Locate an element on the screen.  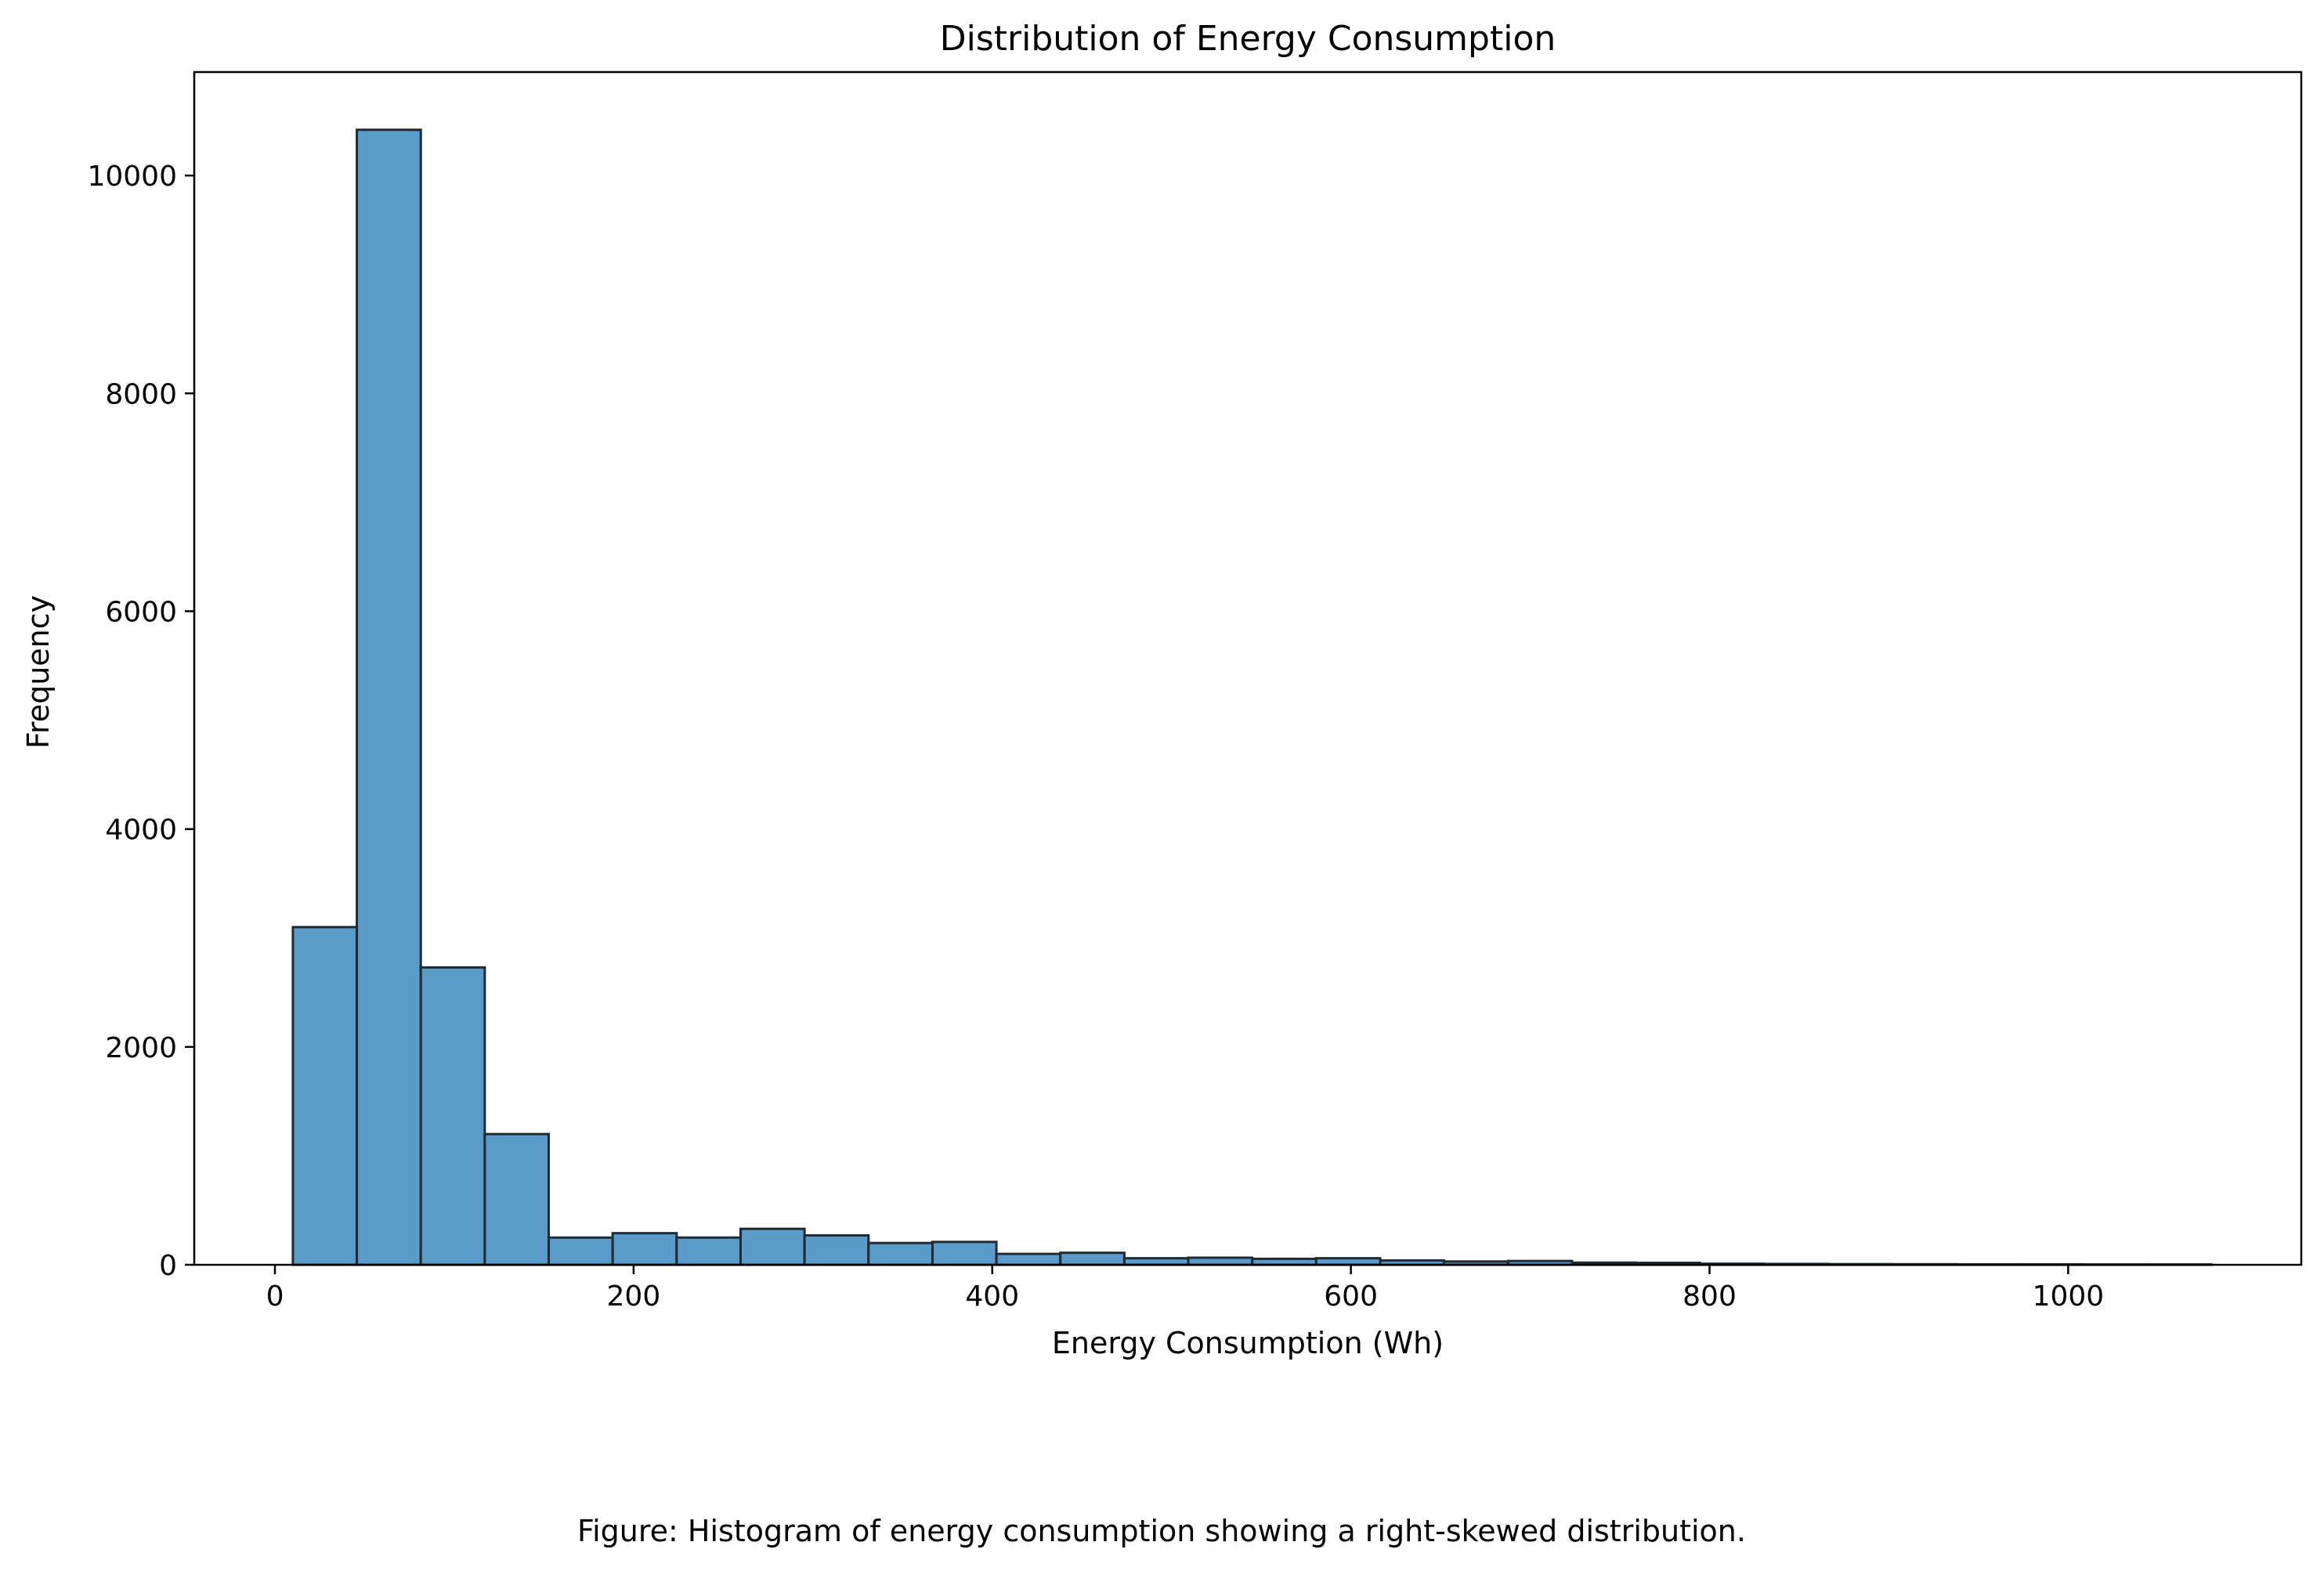
y-tick-label: 4000 is located at coordinates (141, 831).